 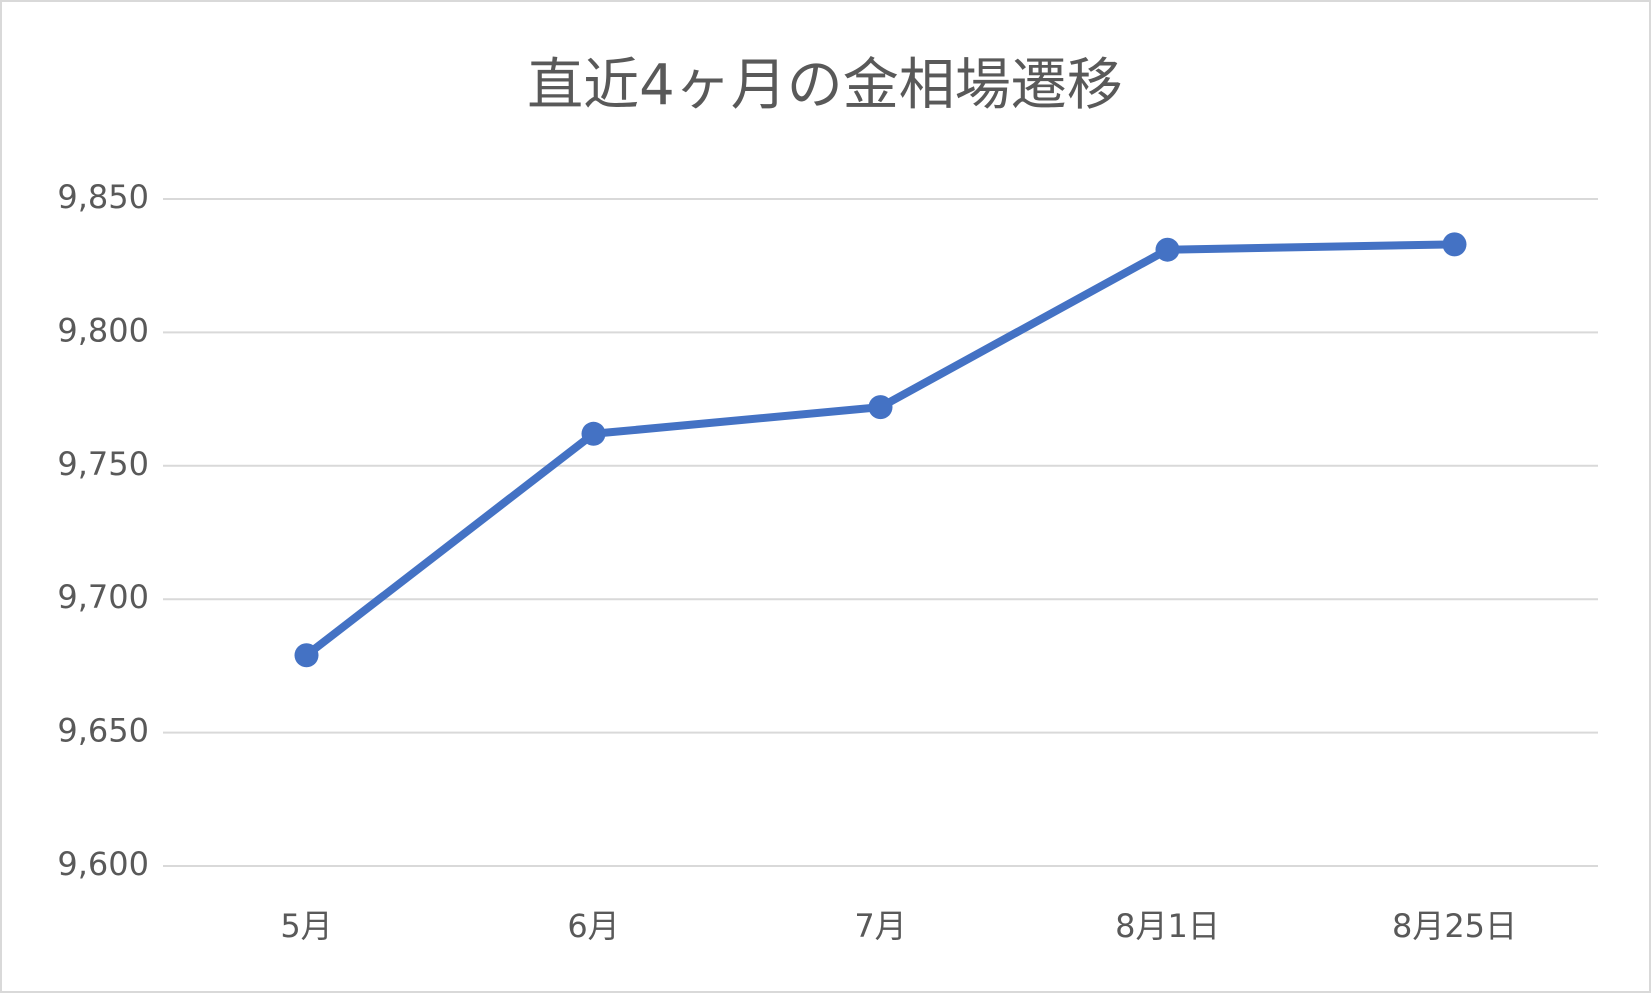 What do you see at coordinates (103, 864) in the screenshot?
I see `y-tick-label: 9,600` at bounding box center [103, 864].